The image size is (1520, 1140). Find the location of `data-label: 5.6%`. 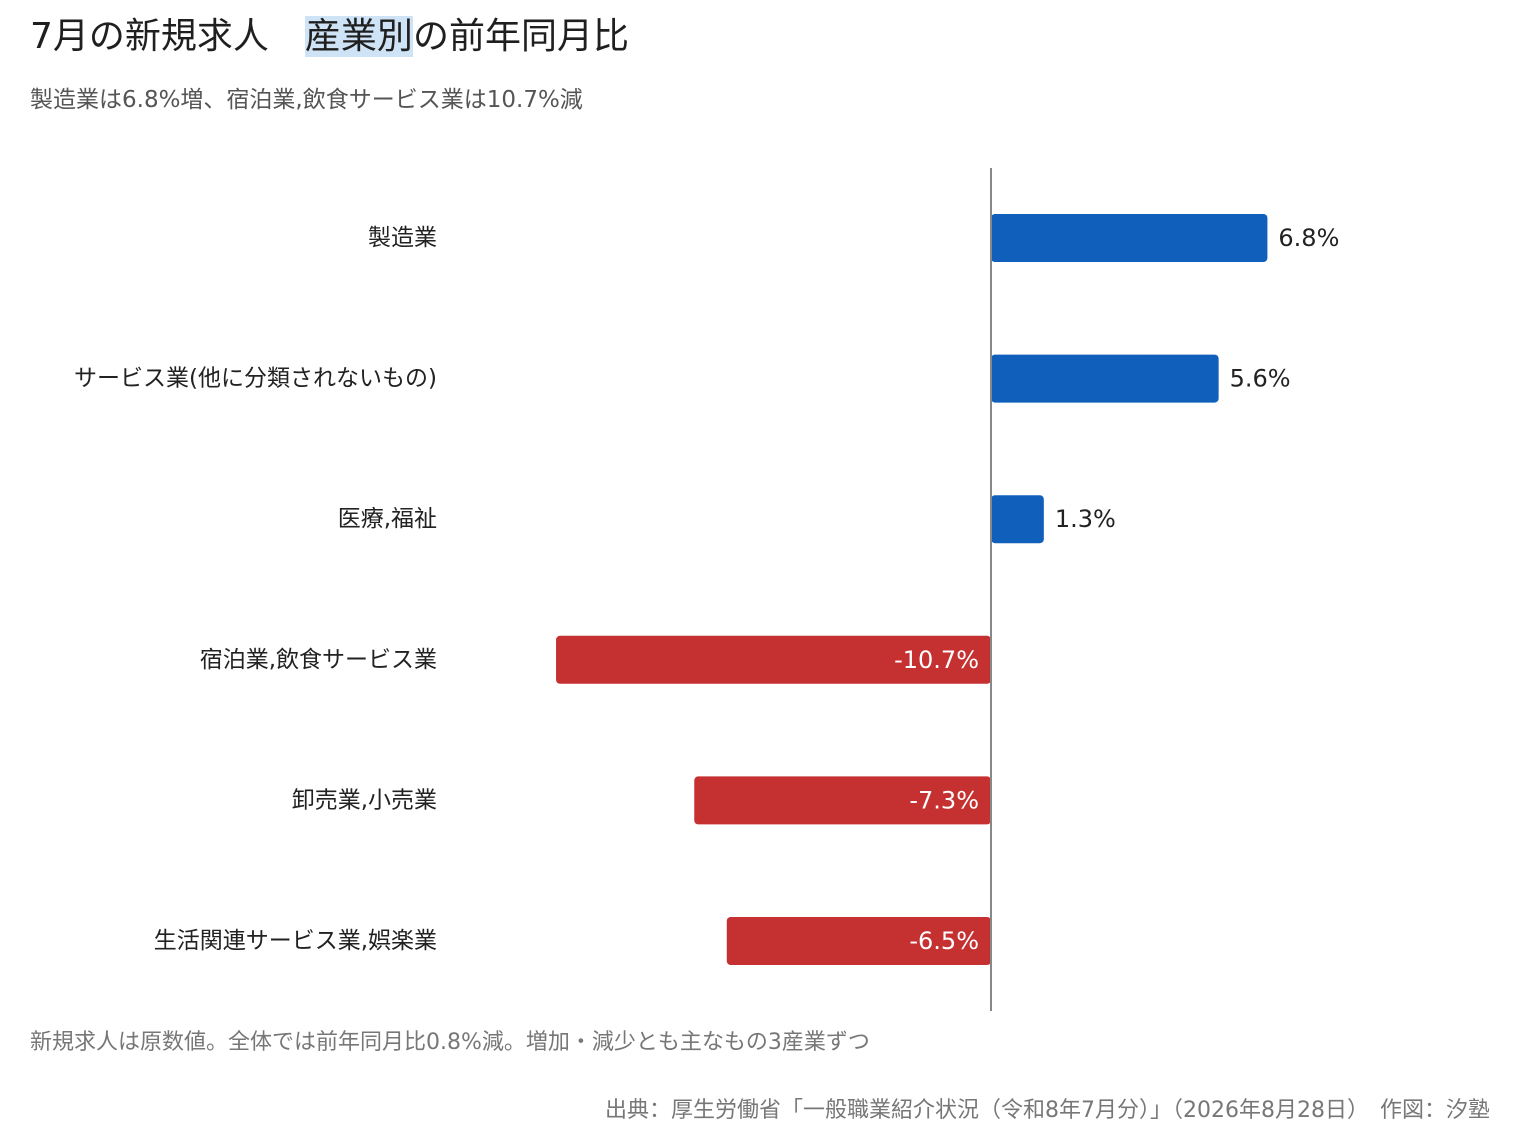

data-label: 5.6% is located at coordinates (1260, 379).